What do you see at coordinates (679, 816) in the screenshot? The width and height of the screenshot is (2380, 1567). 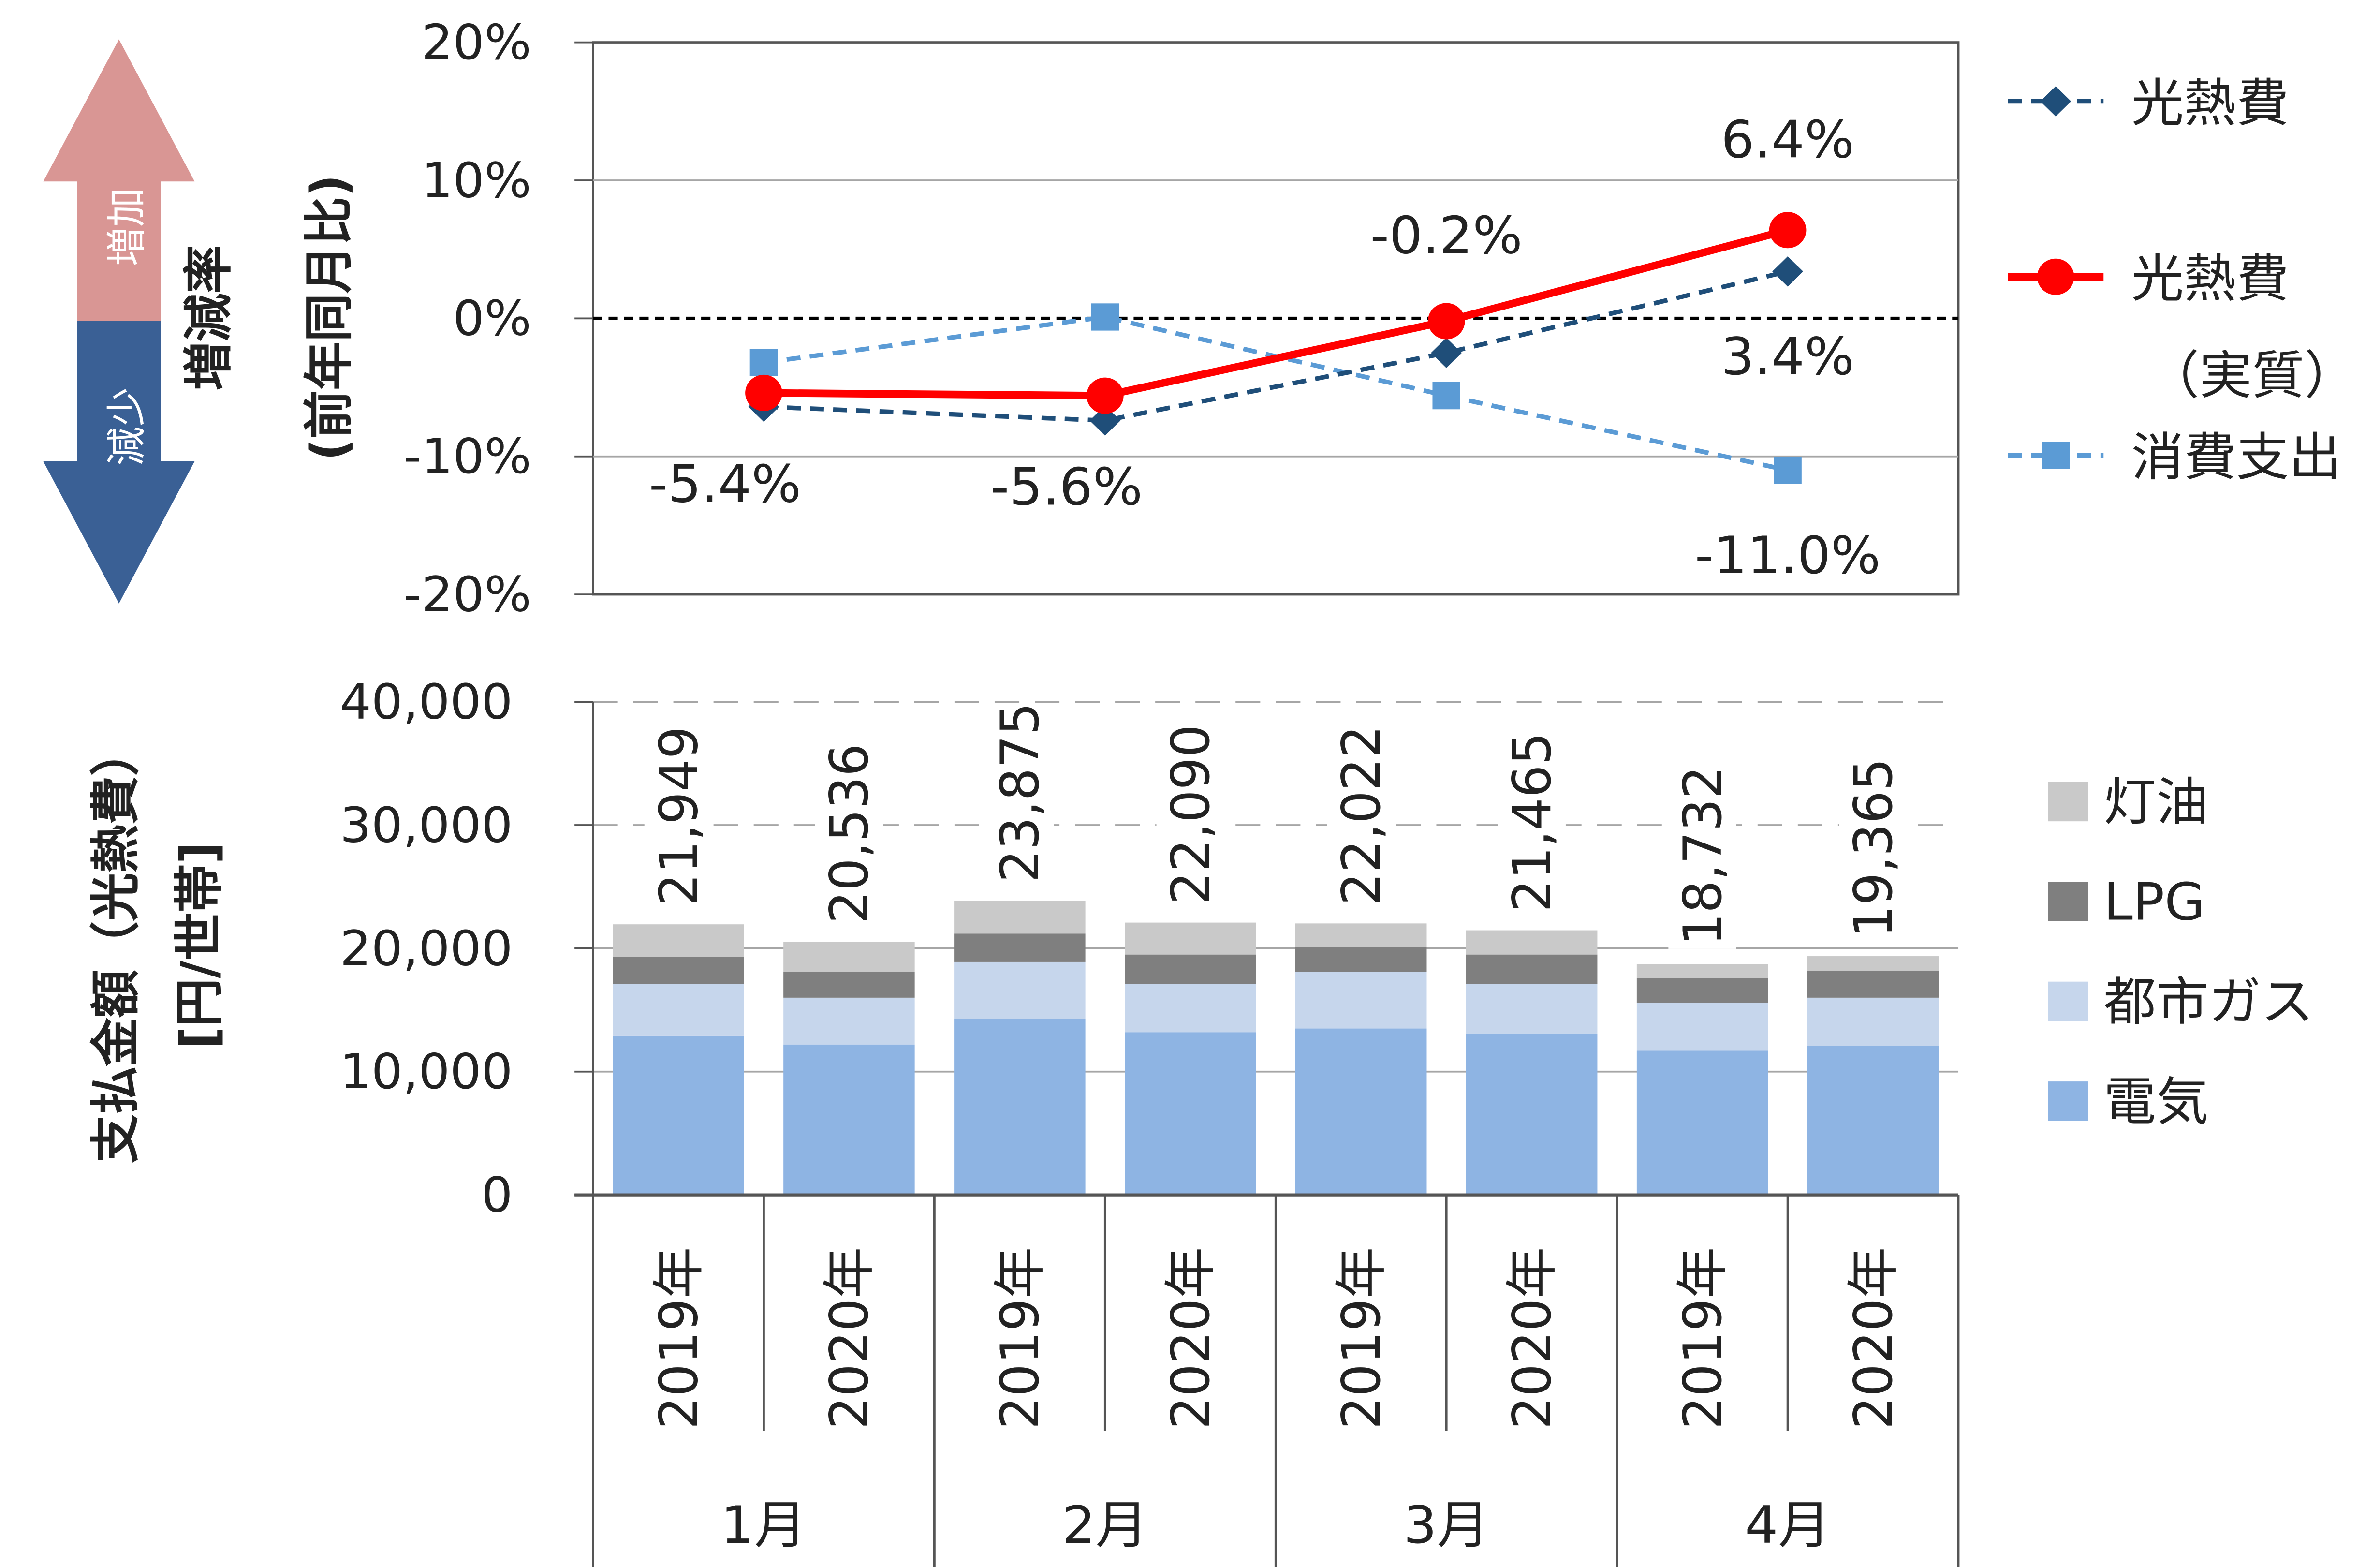 I see `total-label: 21,949` at bounding box center [679, 816].